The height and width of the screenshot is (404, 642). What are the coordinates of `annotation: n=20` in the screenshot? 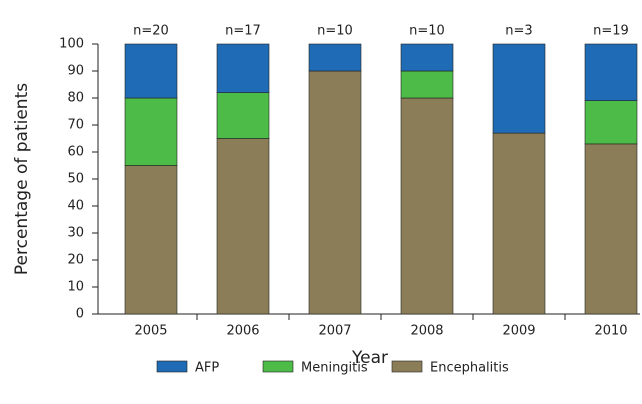 It's located at (151, 31).